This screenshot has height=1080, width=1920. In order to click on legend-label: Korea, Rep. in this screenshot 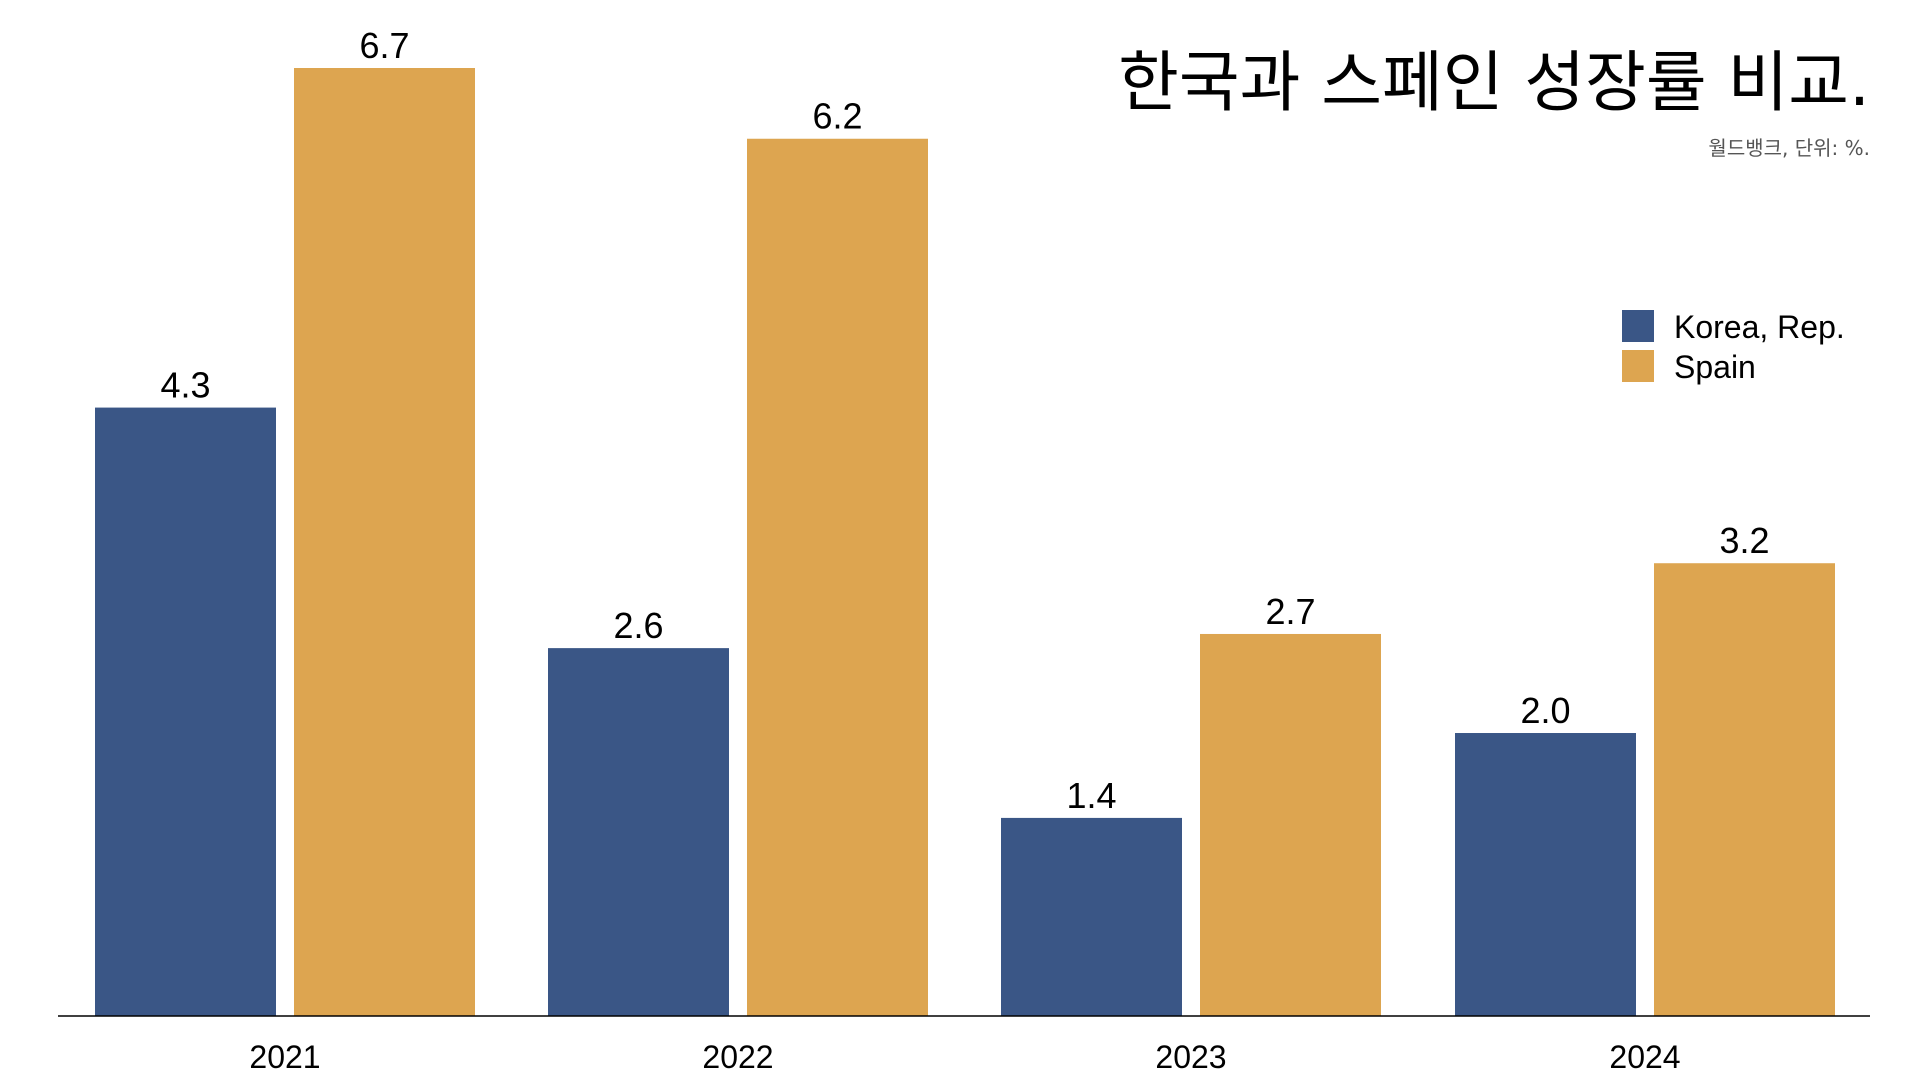, I will do `click(1759, 327)`.